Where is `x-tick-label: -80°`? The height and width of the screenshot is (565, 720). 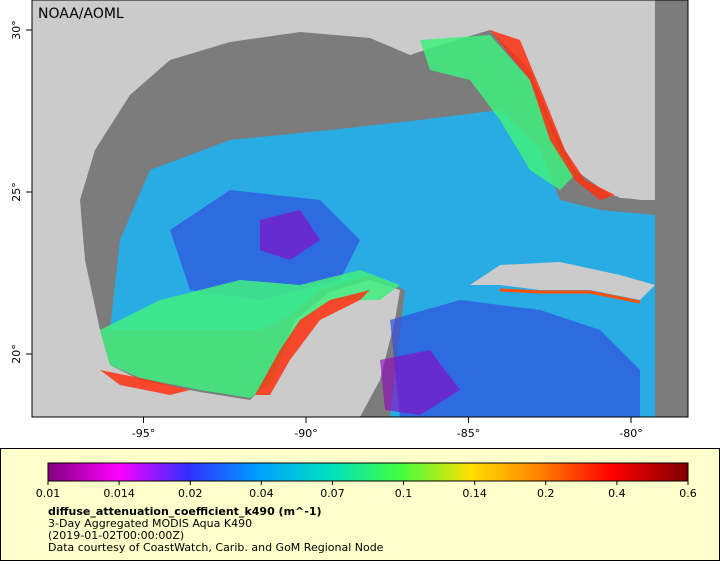
x-tick-label: -80° is located at coordinates (630, 433).